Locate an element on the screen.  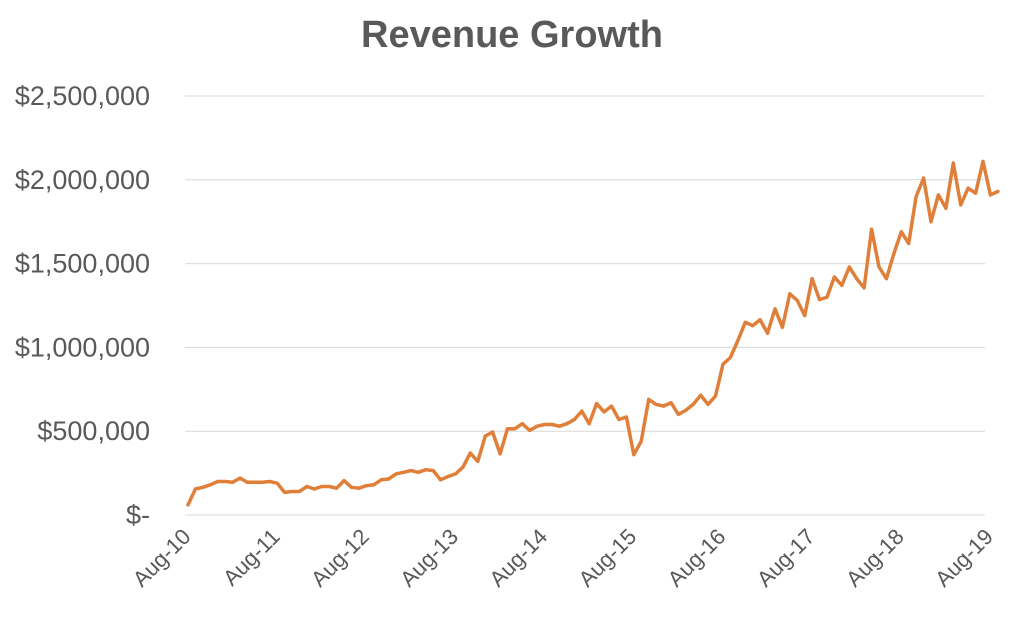
x-tick-label: Aug-15 is located at coordinates (607, 558).